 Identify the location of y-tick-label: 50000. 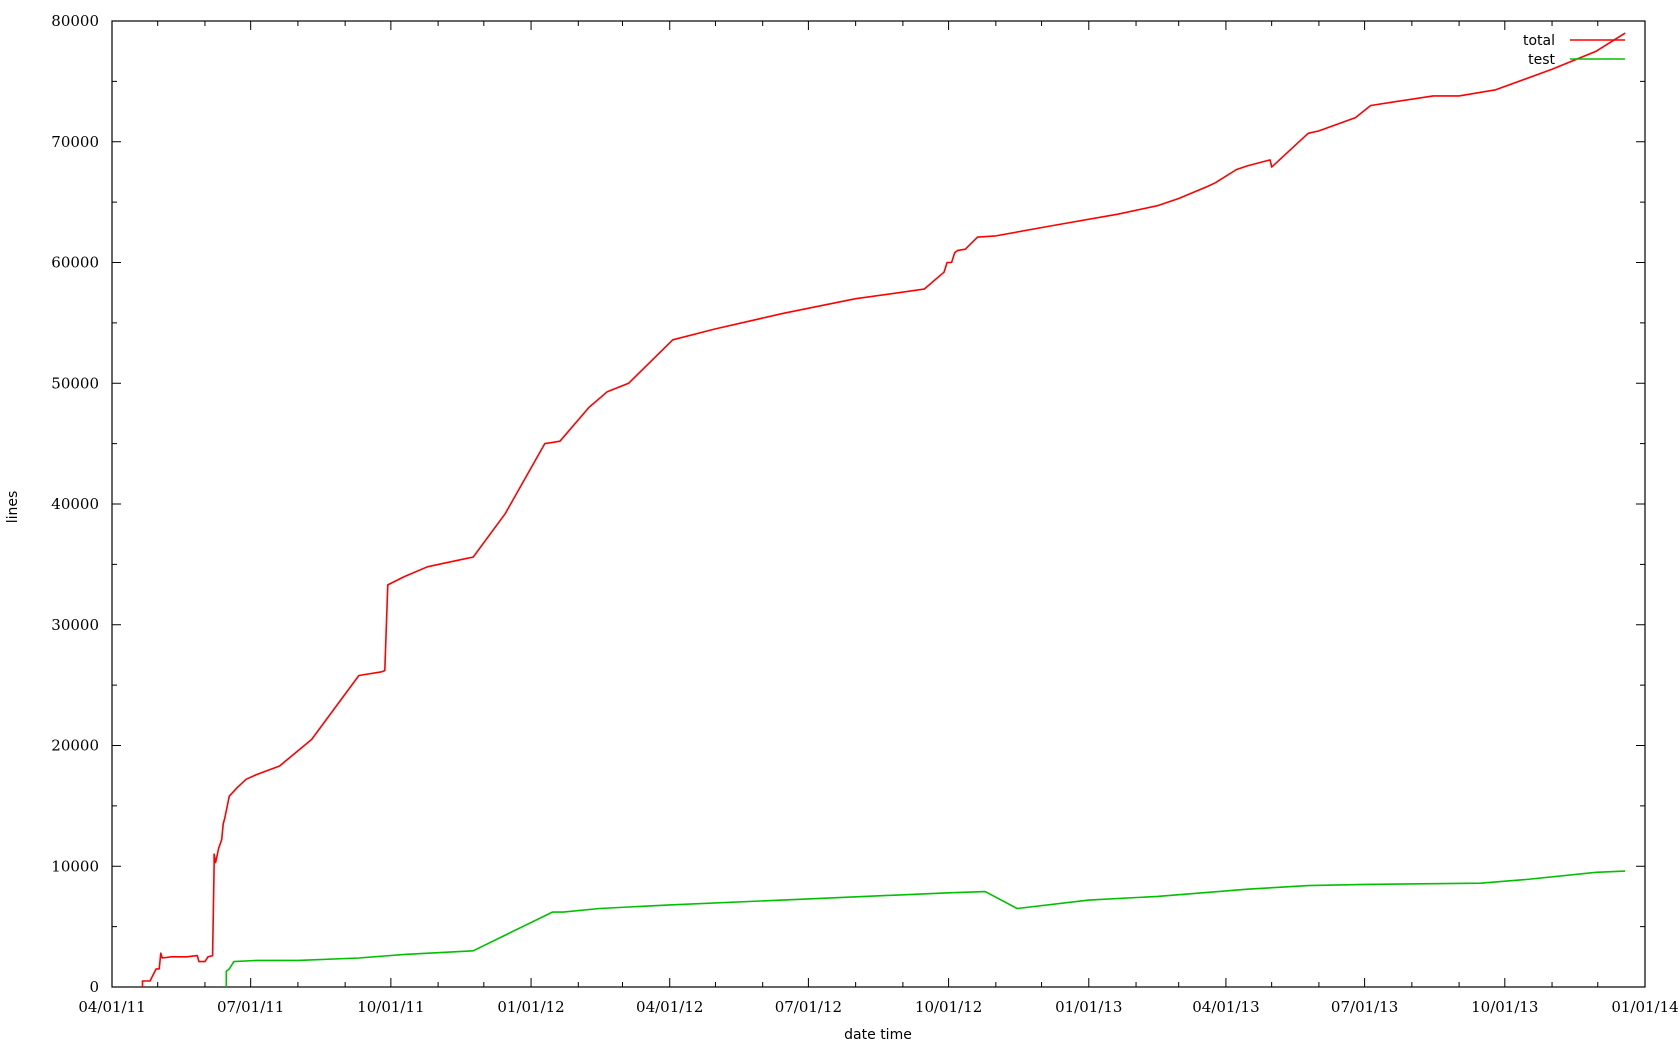
(75, 383).